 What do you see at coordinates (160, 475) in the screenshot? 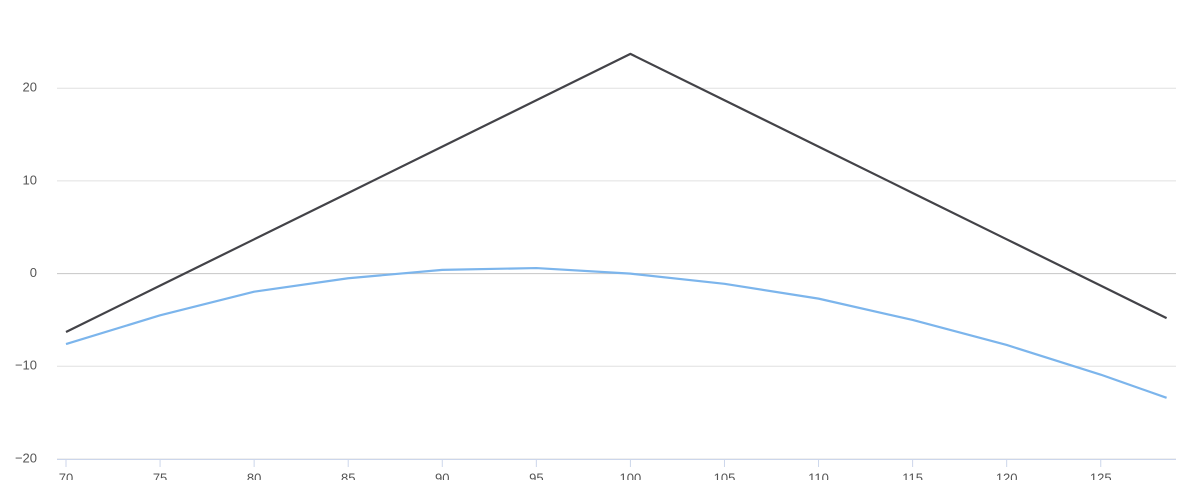
I see `x-tick-label: 75` at bounding box center [160, 475].